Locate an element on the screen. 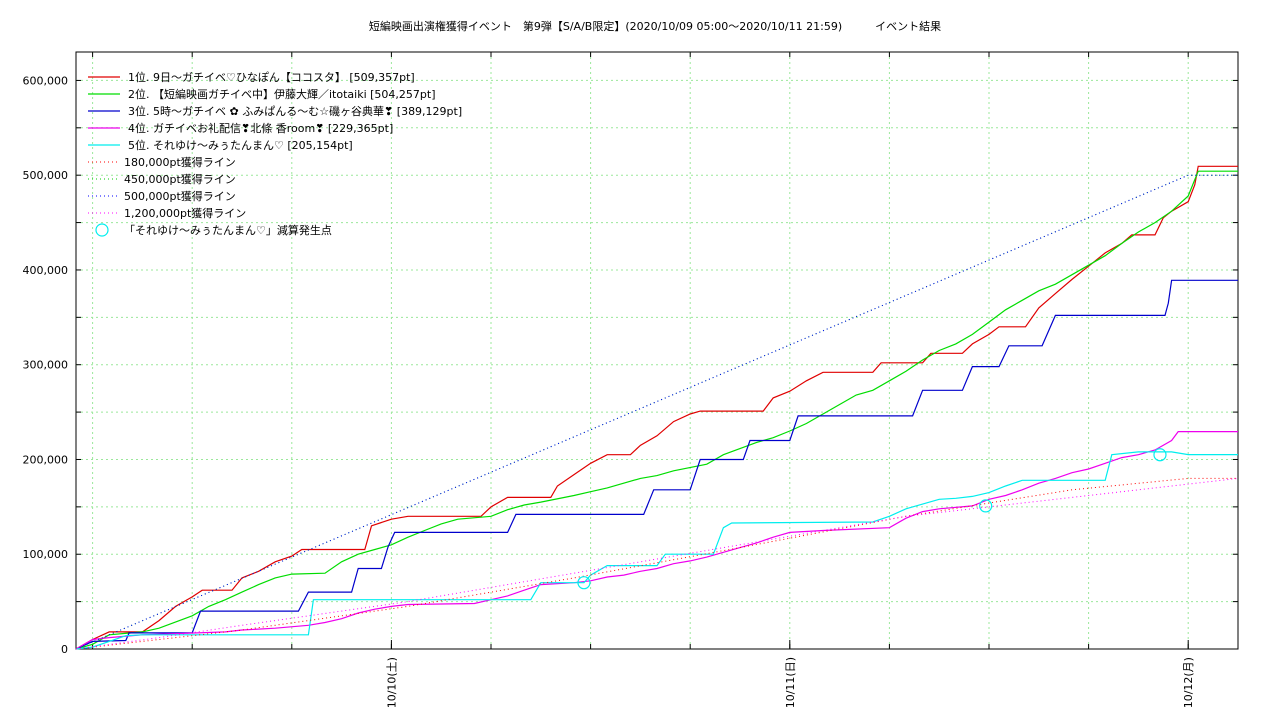 Image resolution: width=1280 pixels, height=720 pixels. legend-marker-symbol is located at coordinates (102, 230).